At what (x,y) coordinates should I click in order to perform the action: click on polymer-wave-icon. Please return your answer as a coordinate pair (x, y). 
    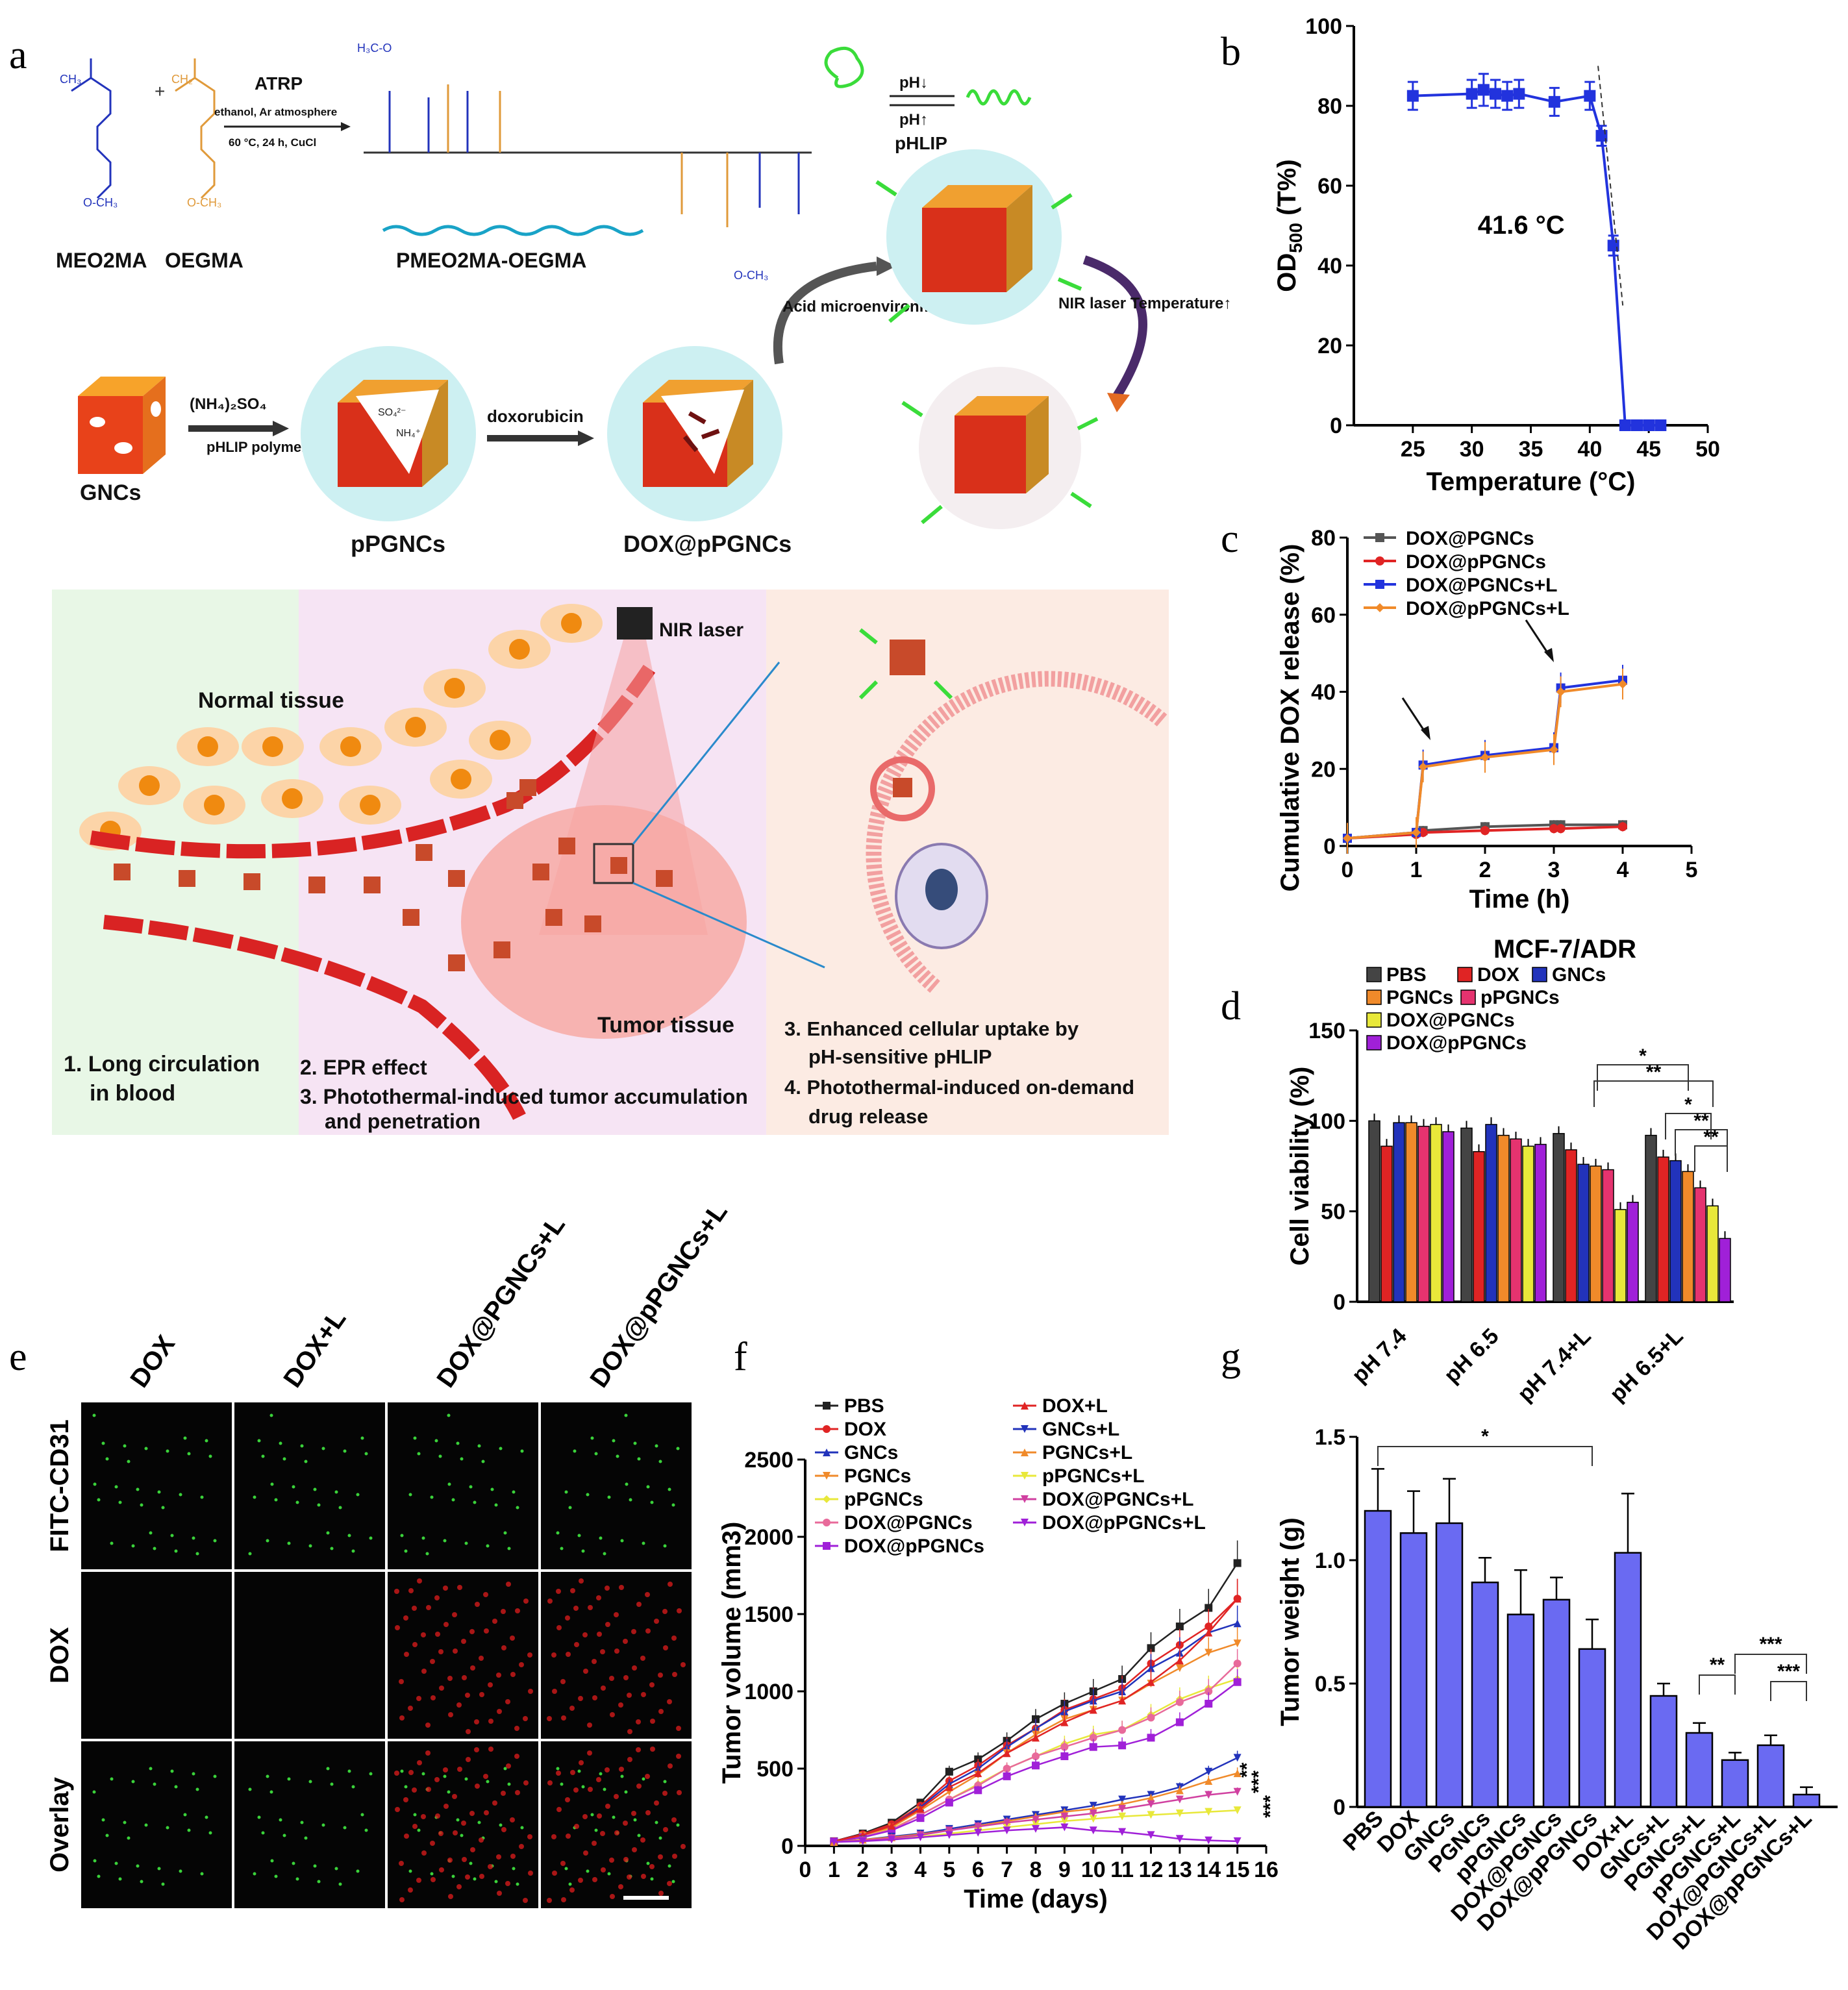
    Looking at the image, I should click on (513, 230).